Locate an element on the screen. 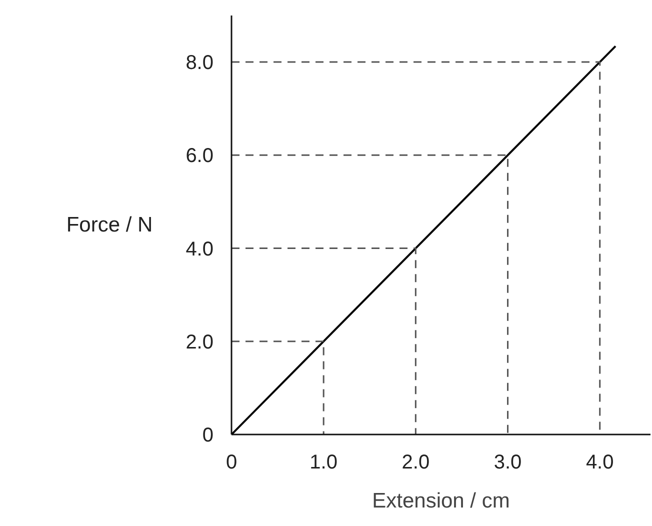  x-tick-label: 1.0 is located at coordinates (324, 463).